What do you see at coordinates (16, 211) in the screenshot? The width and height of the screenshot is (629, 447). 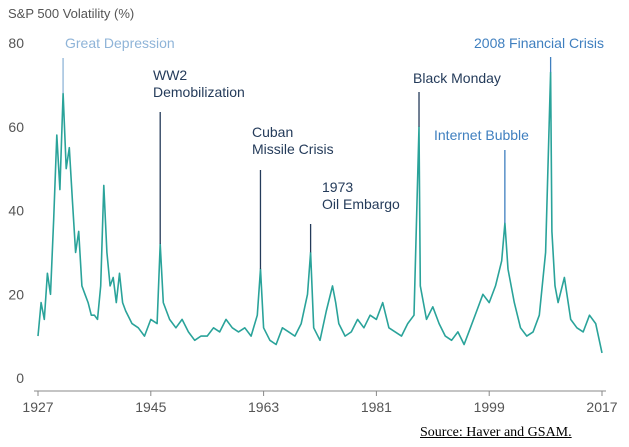 I see `y-tick-label: 40` at bounding box center [16, 211].